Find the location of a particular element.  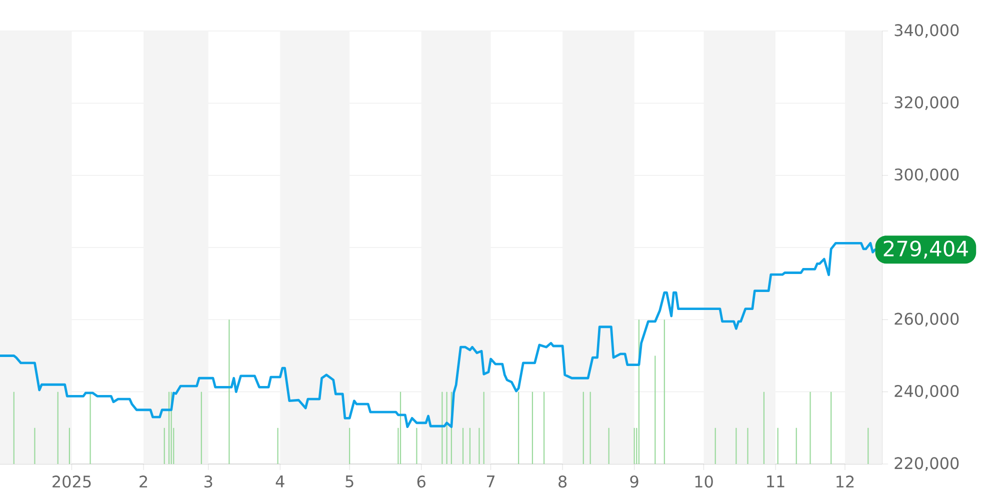

x-tick-label: 2025 is located at coordinates (71, 482).